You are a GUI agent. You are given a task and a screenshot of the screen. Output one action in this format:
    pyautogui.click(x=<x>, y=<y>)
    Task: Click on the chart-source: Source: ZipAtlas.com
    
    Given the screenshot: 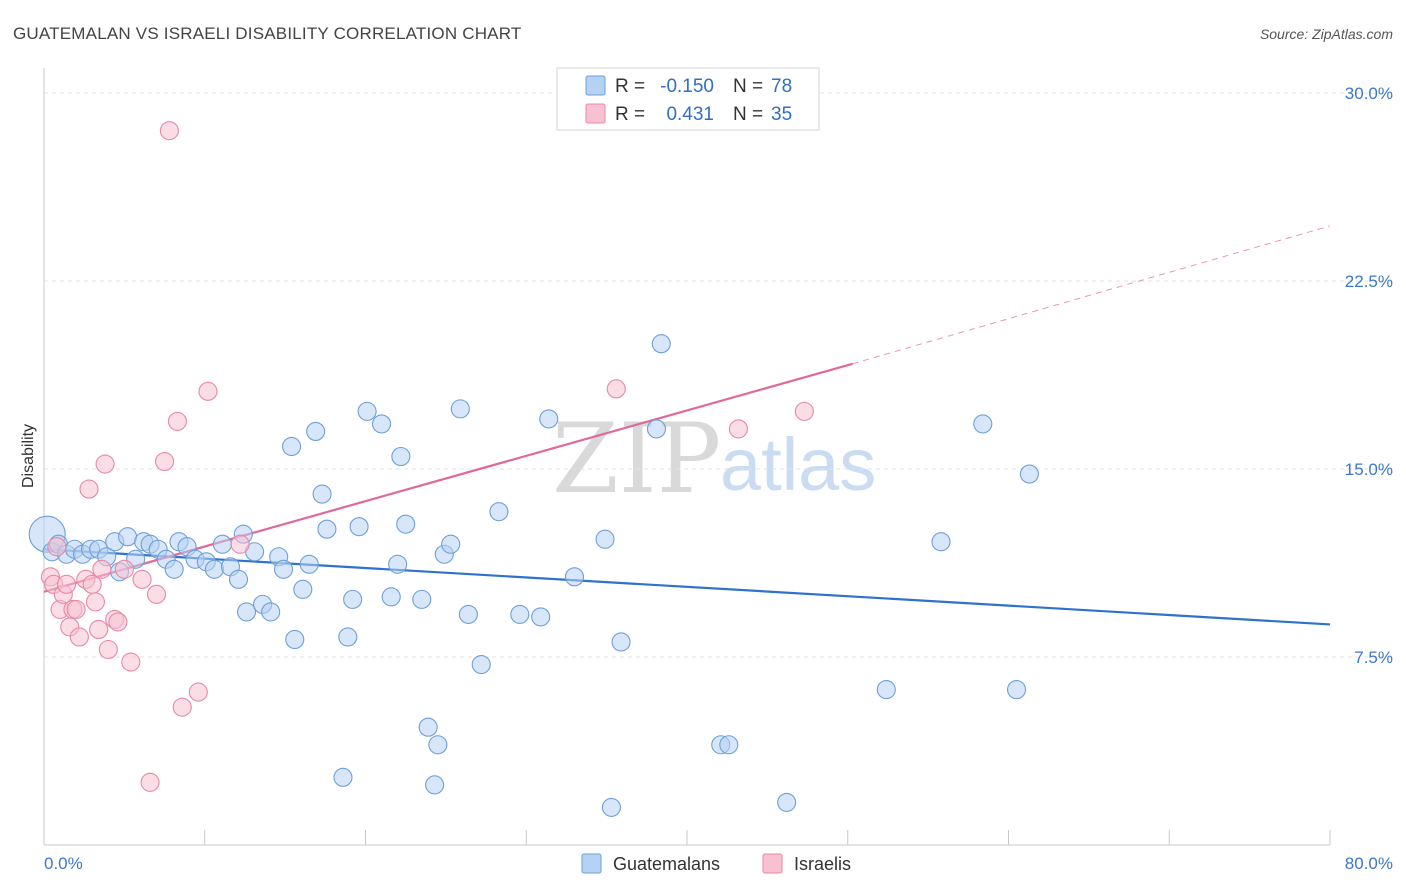 What is the action you would take?
    pyautogui.click(x=1326, y=34)
    